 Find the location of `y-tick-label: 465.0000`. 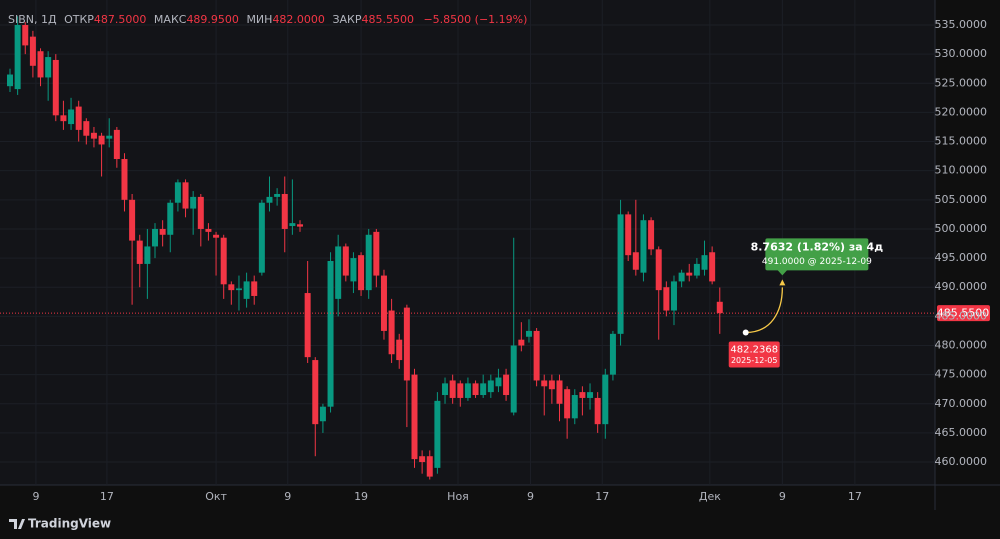

y-tick-label: 465.0000 is located at coordinates (961, 432).